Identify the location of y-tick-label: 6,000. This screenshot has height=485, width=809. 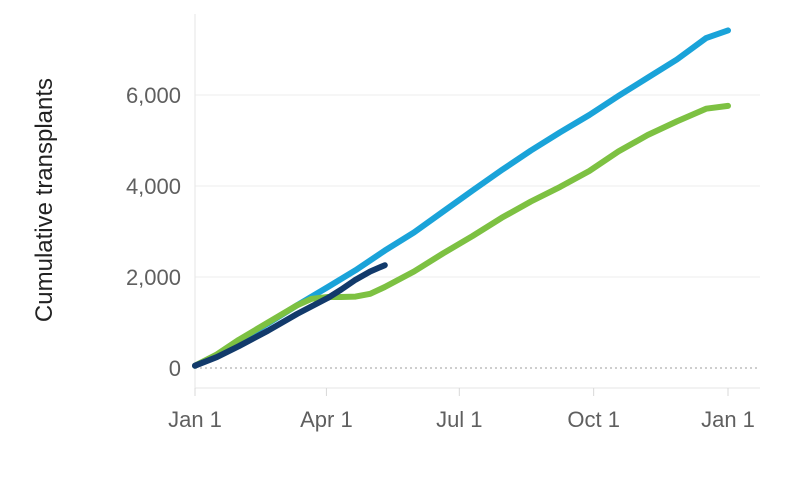
(153, 95).